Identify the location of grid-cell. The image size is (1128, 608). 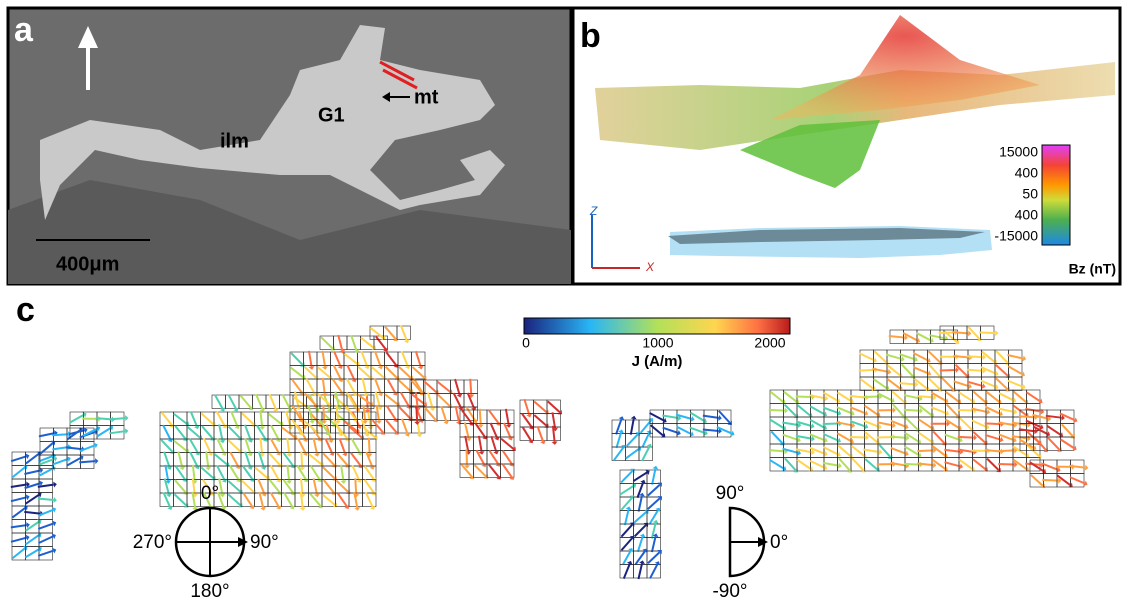
(653, 571).